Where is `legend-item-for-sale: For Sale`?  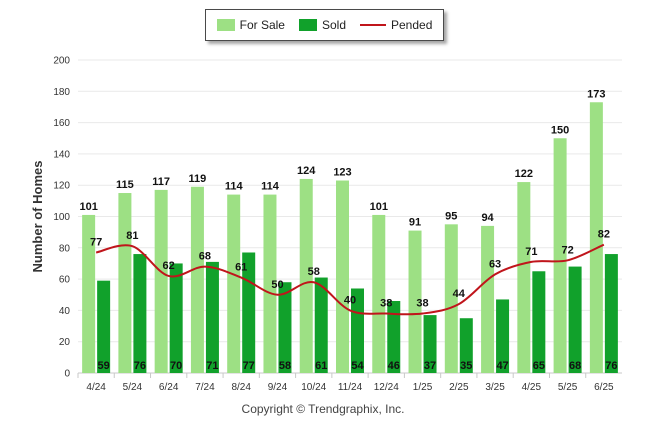
legend-item-for-sale: For Sale is located at coordinates (250, 25).